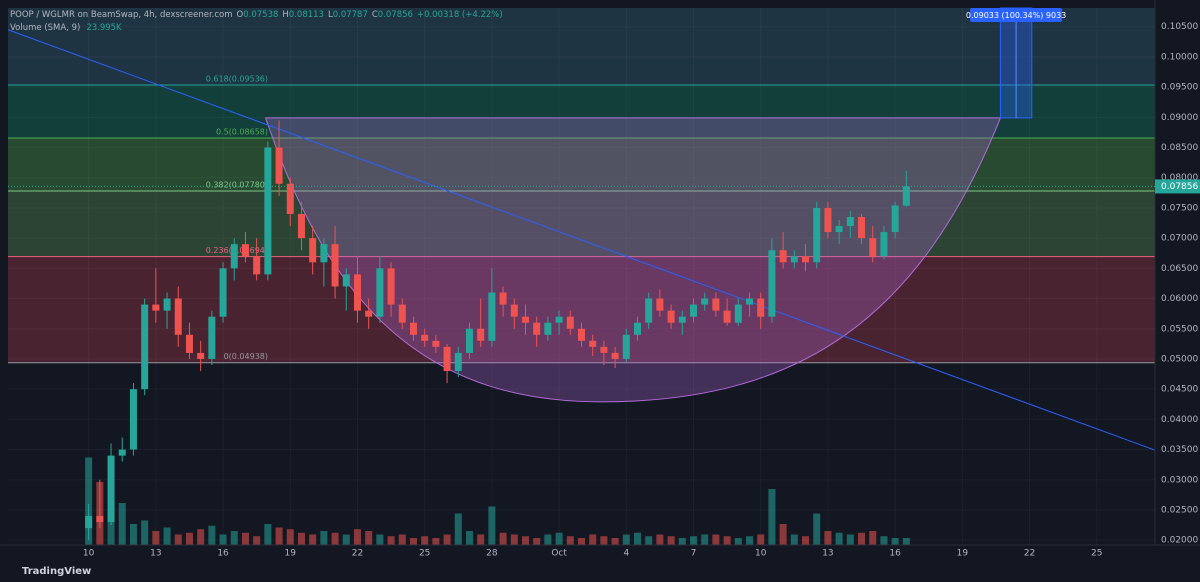 The image size is (1200, 582). What do you see at coordinates (1179, 480) in the screenshot?
I see `y-tick-label: 0.03000` at bounding box center [1179, 480].